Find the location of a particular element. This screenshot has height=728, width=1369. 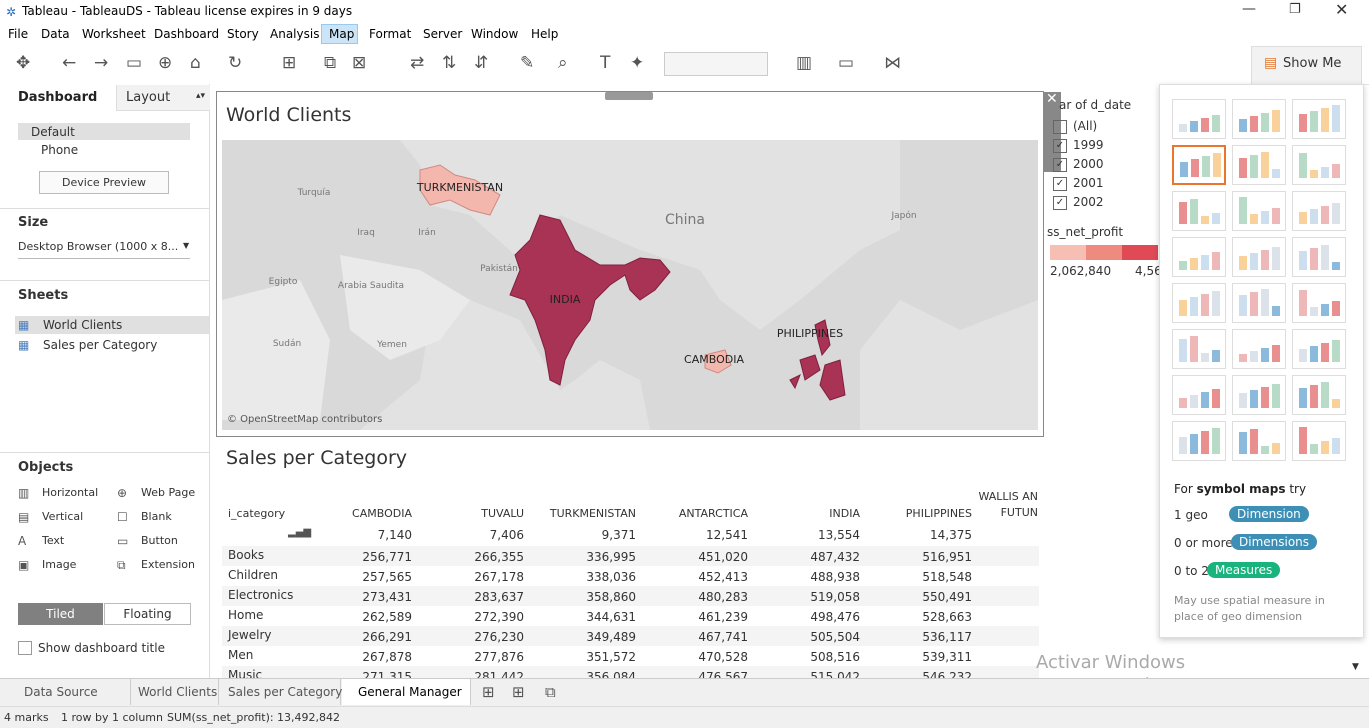

toolbar-icon: ⊞ is located at coordinates (289, 63).